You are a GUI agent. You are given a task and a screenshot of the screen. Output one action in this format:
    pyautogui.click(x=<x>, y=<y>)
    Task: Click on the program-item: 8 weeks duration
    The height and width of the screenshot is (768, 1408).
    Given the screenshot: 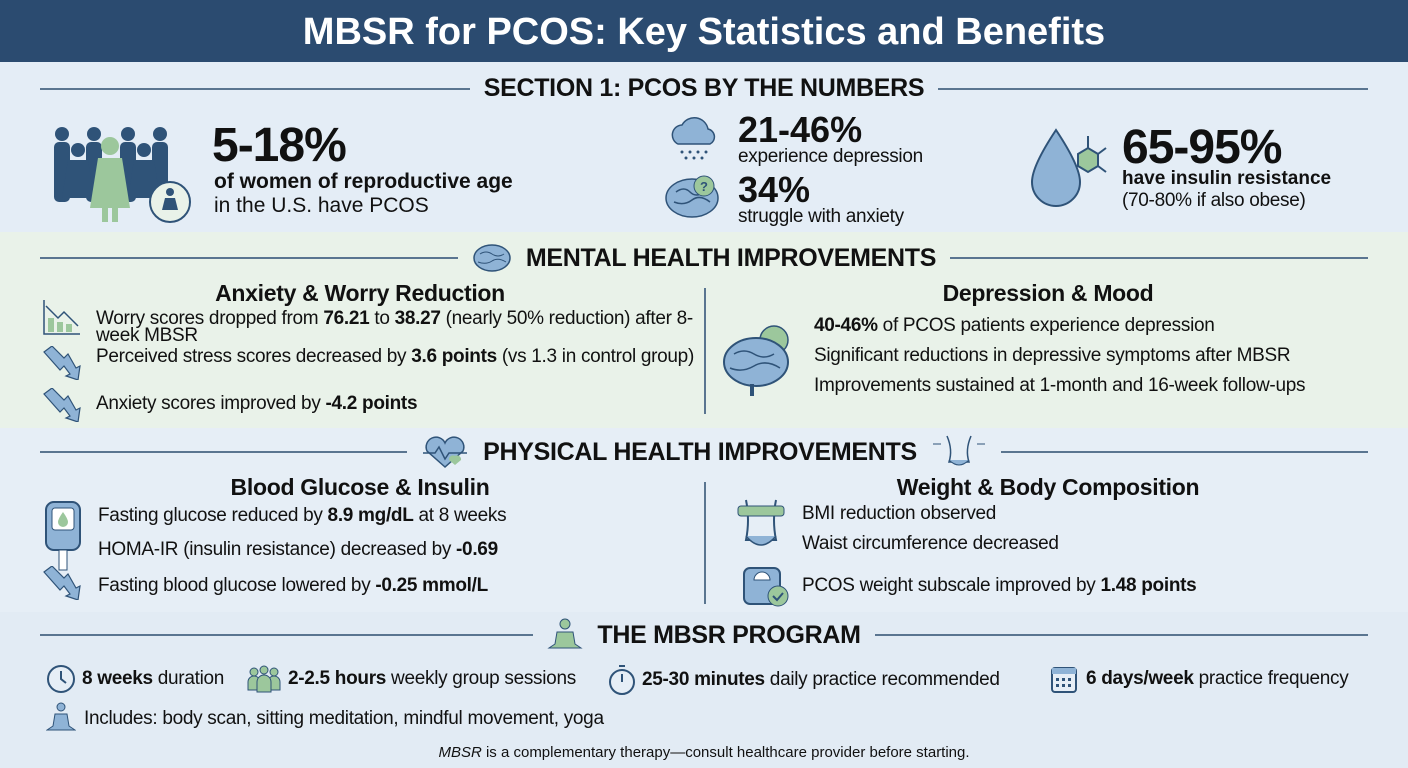 What is the action you would take?
    pyautogui.click(x=135, y=679)
    